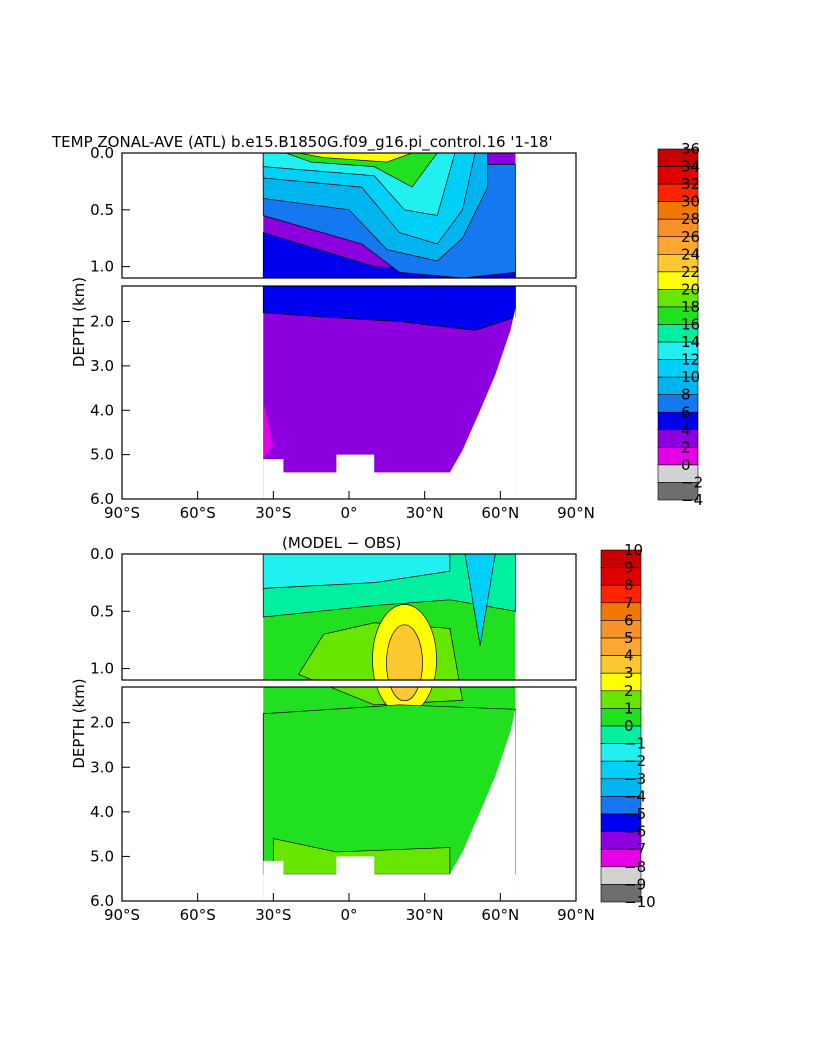 This screenshot has height=1055, width=818. What do you see at coordinates (355, 158) in the screenshot?
I see `region-20-plus` at bounding box center [355, 158].